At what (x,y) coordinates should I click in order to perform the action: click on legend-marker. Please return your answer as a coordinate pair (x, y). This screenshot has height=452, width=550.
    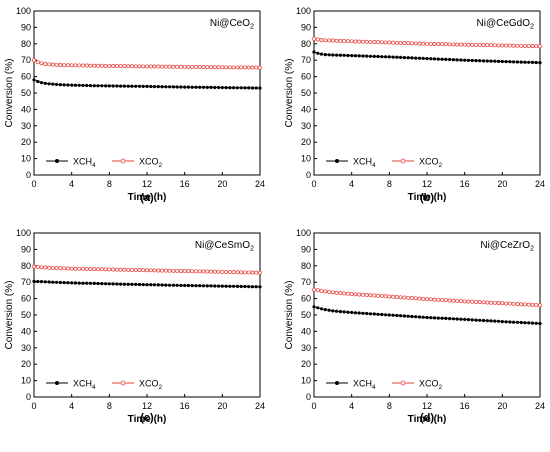
    Looking at the image, I should click on (337, 383).